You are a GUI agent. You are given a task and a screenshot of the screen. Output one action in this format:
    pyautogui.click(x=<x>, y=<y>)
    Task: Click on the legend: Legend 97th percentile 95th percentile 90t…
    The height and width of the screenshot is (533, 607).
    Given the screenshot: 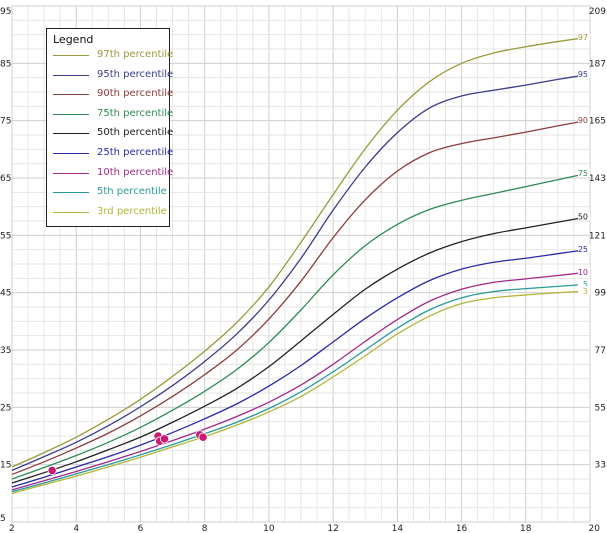 What is the action you would take?
    pyautogui.click(x=109, y=127)
    